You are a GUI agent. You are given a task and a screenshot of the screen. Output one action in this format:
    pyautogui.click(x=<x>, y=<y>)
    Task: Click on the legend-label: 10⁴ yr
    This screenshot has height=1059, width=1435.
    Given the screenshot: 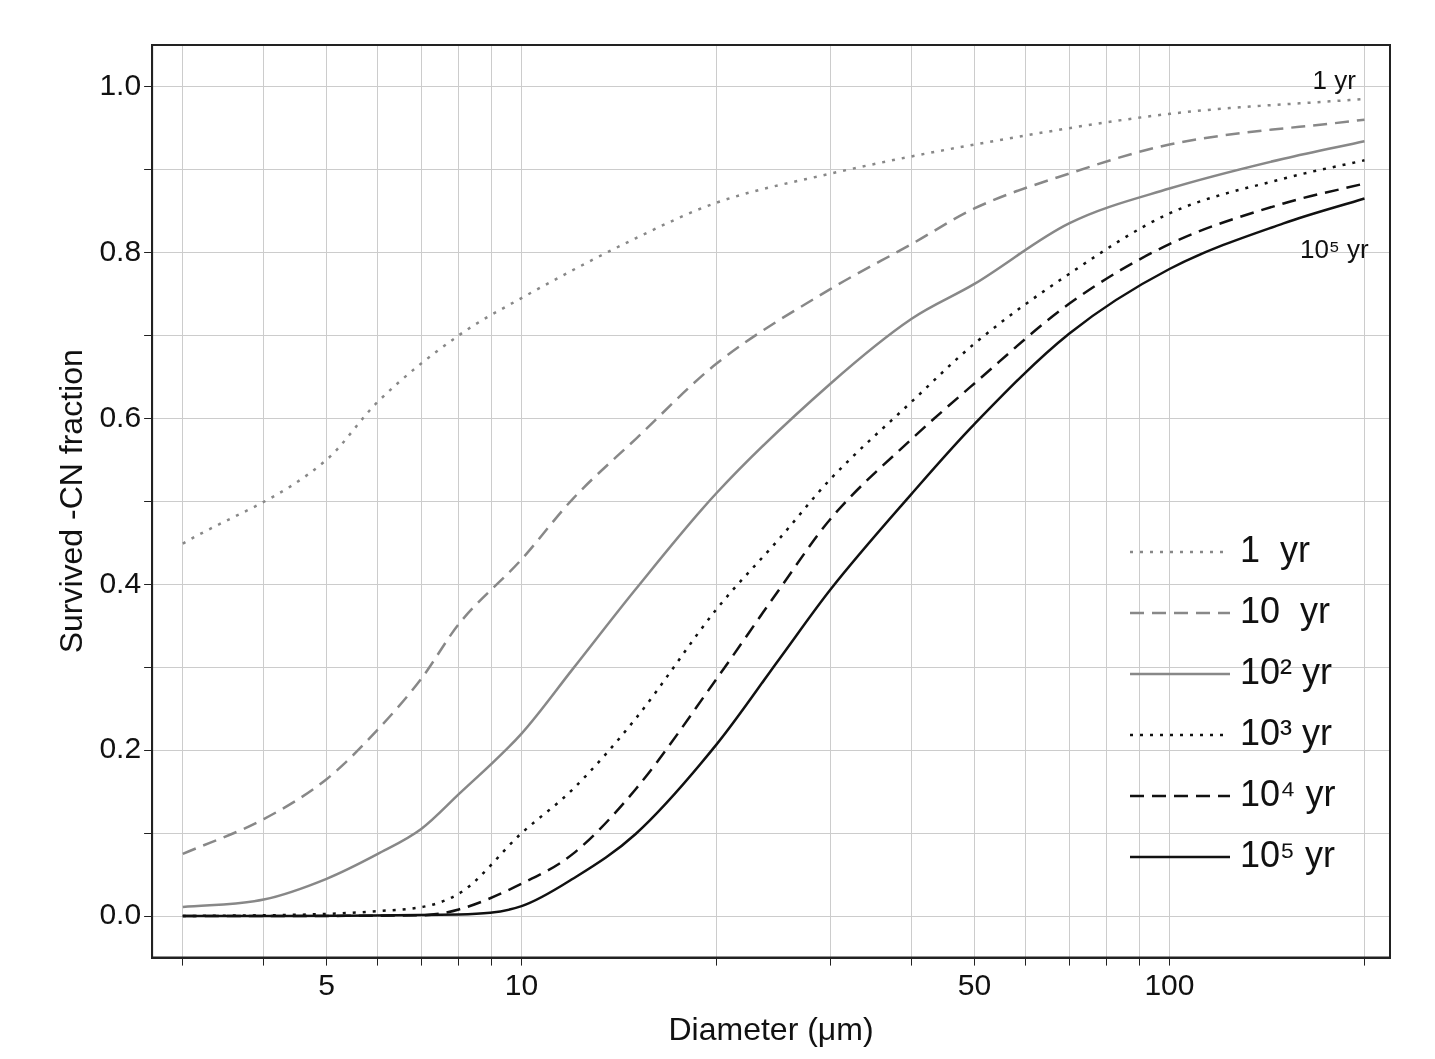 What is the action you would take?
    pyautogui.click(x=1288, y=794)
    